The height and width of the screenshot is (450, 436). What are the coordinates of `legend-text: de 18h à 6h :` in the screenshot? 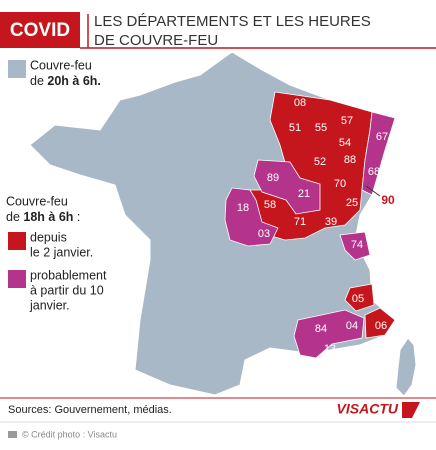 It's located at (43, 217).